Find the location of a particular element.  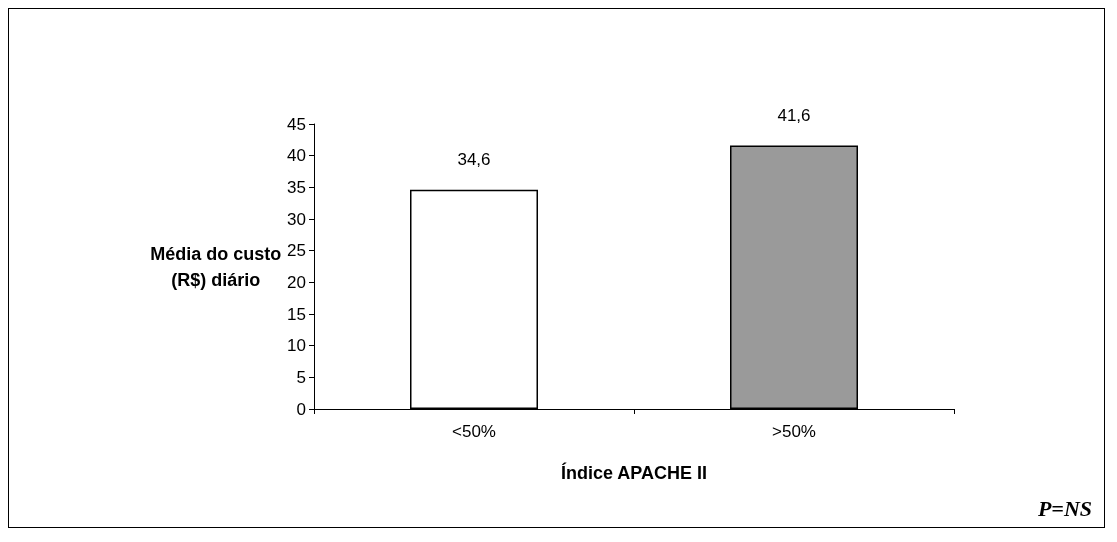

x-tick-label: <50% is located at coordinates (474, 431).